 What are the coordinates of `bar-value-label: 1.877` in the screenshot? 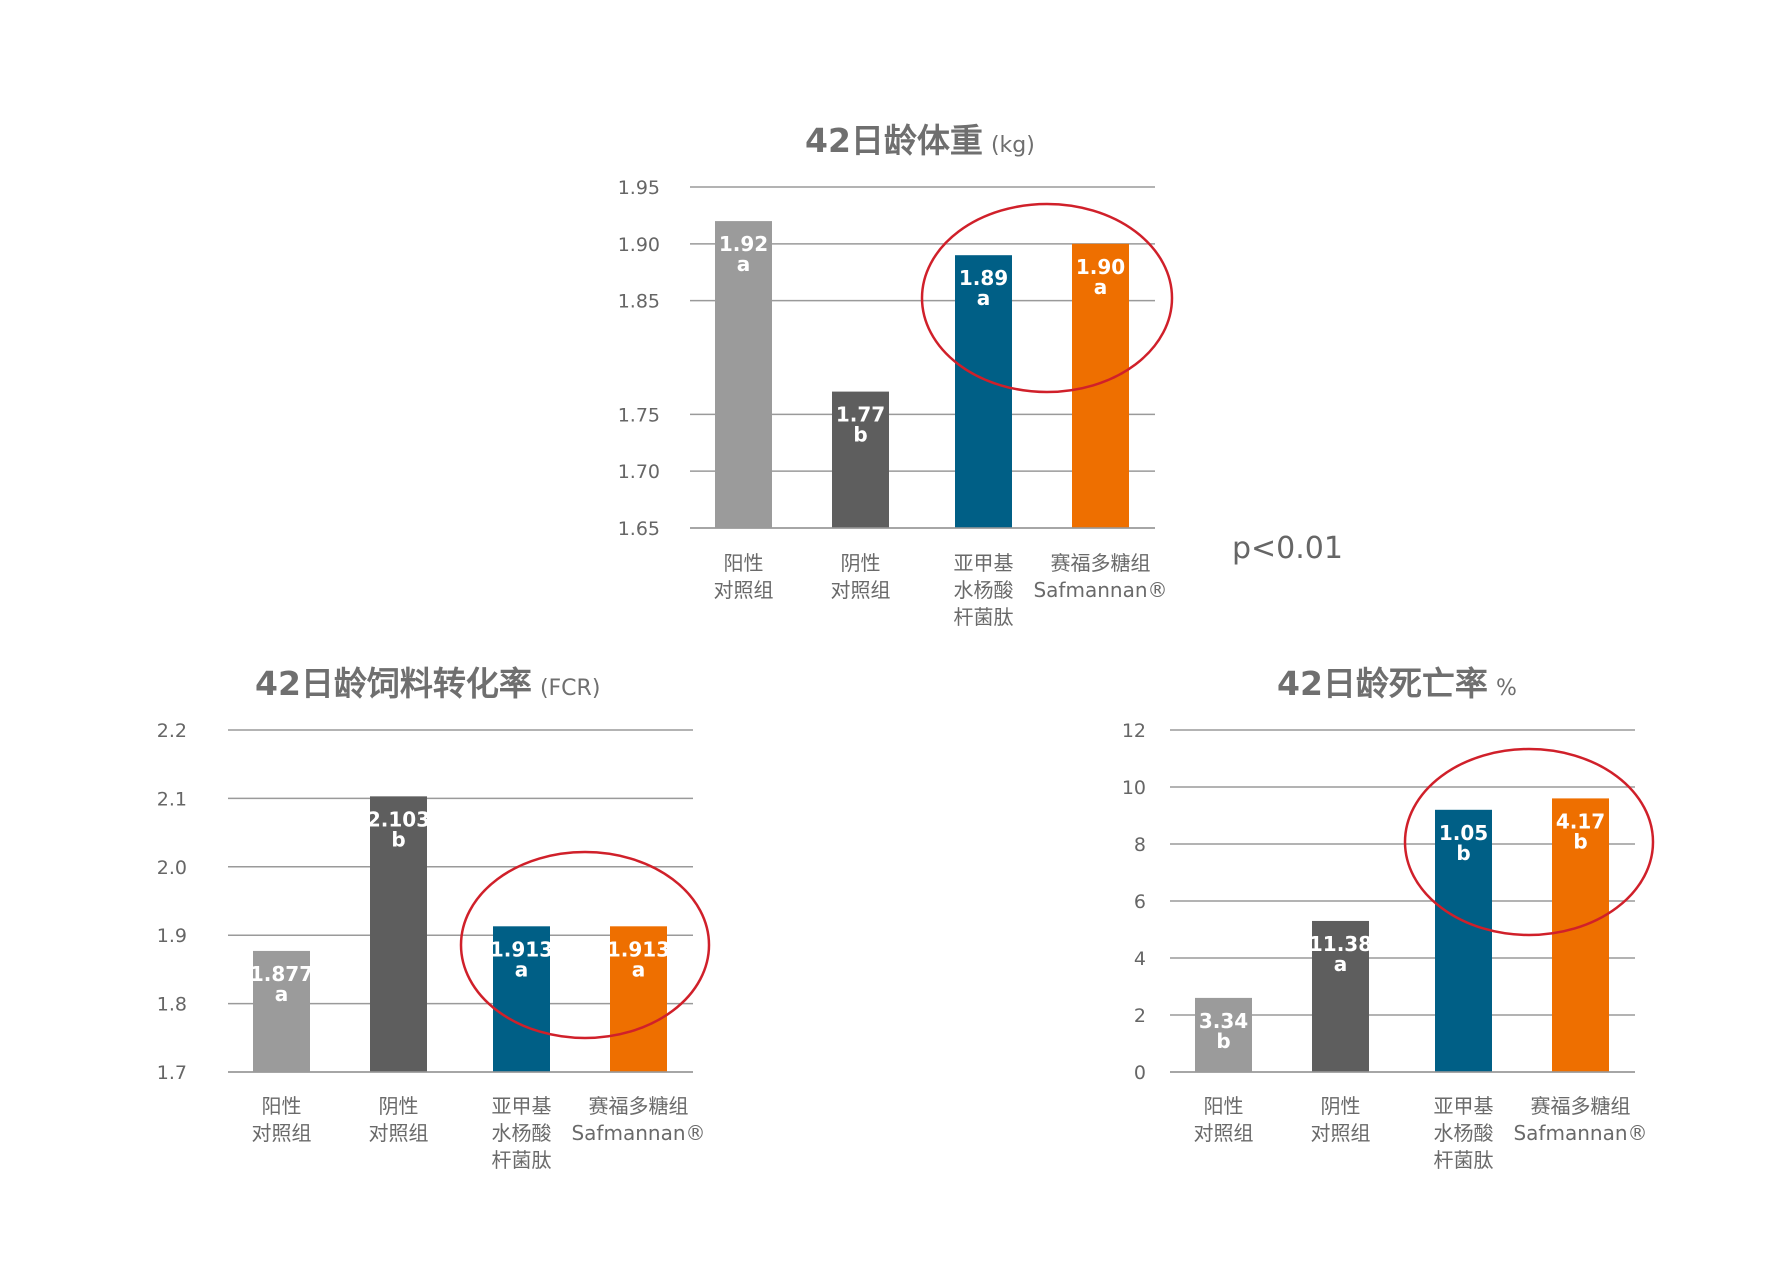 It's located at (281, 974).